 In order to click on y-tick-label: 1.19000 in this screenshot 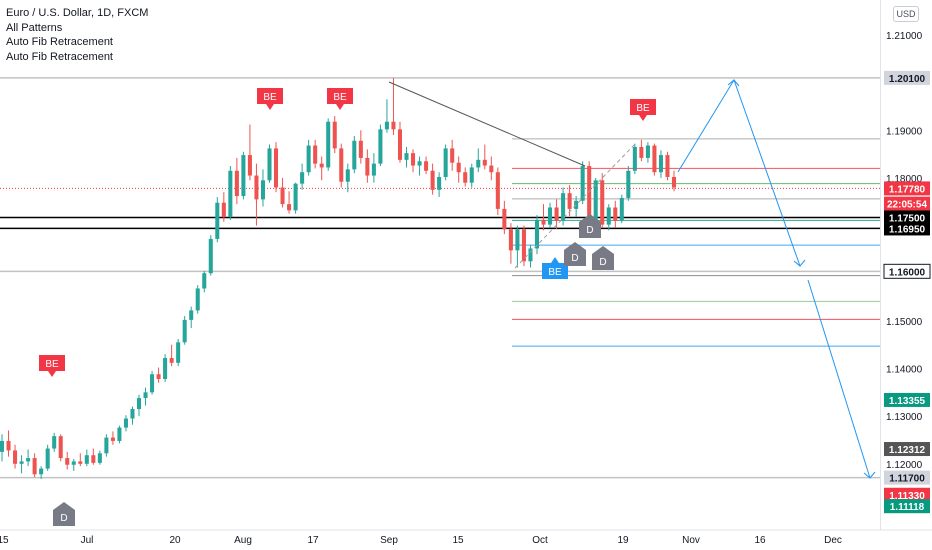, I will do `click(904, 131)`.